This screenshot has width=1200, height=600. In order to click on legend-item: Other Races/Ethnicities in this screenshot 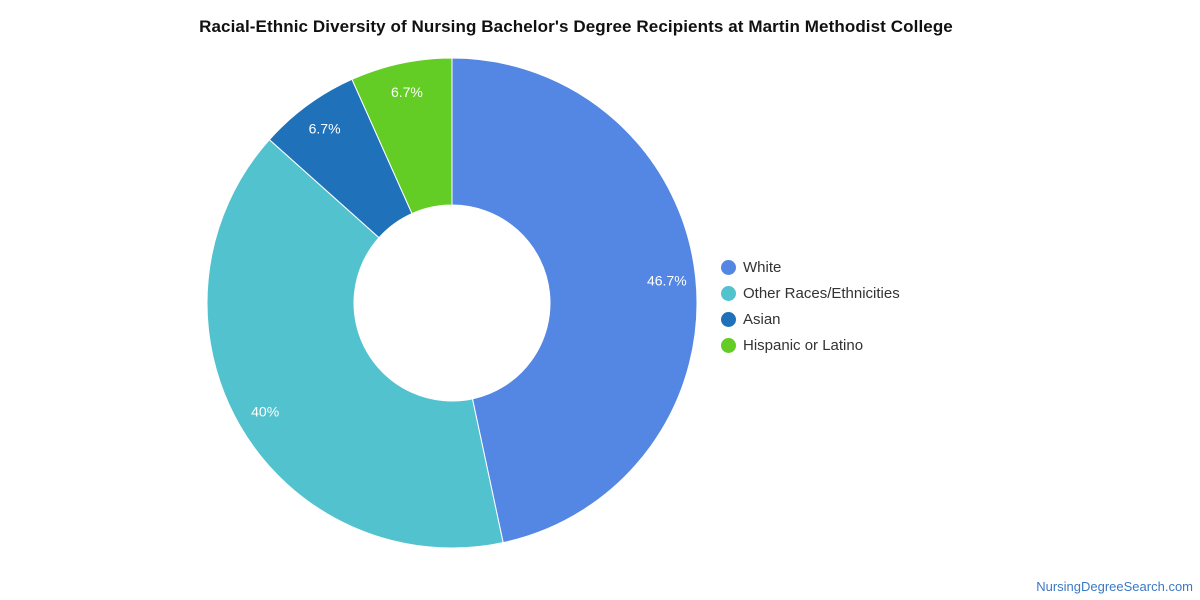, I will do `click(810, 293)`.